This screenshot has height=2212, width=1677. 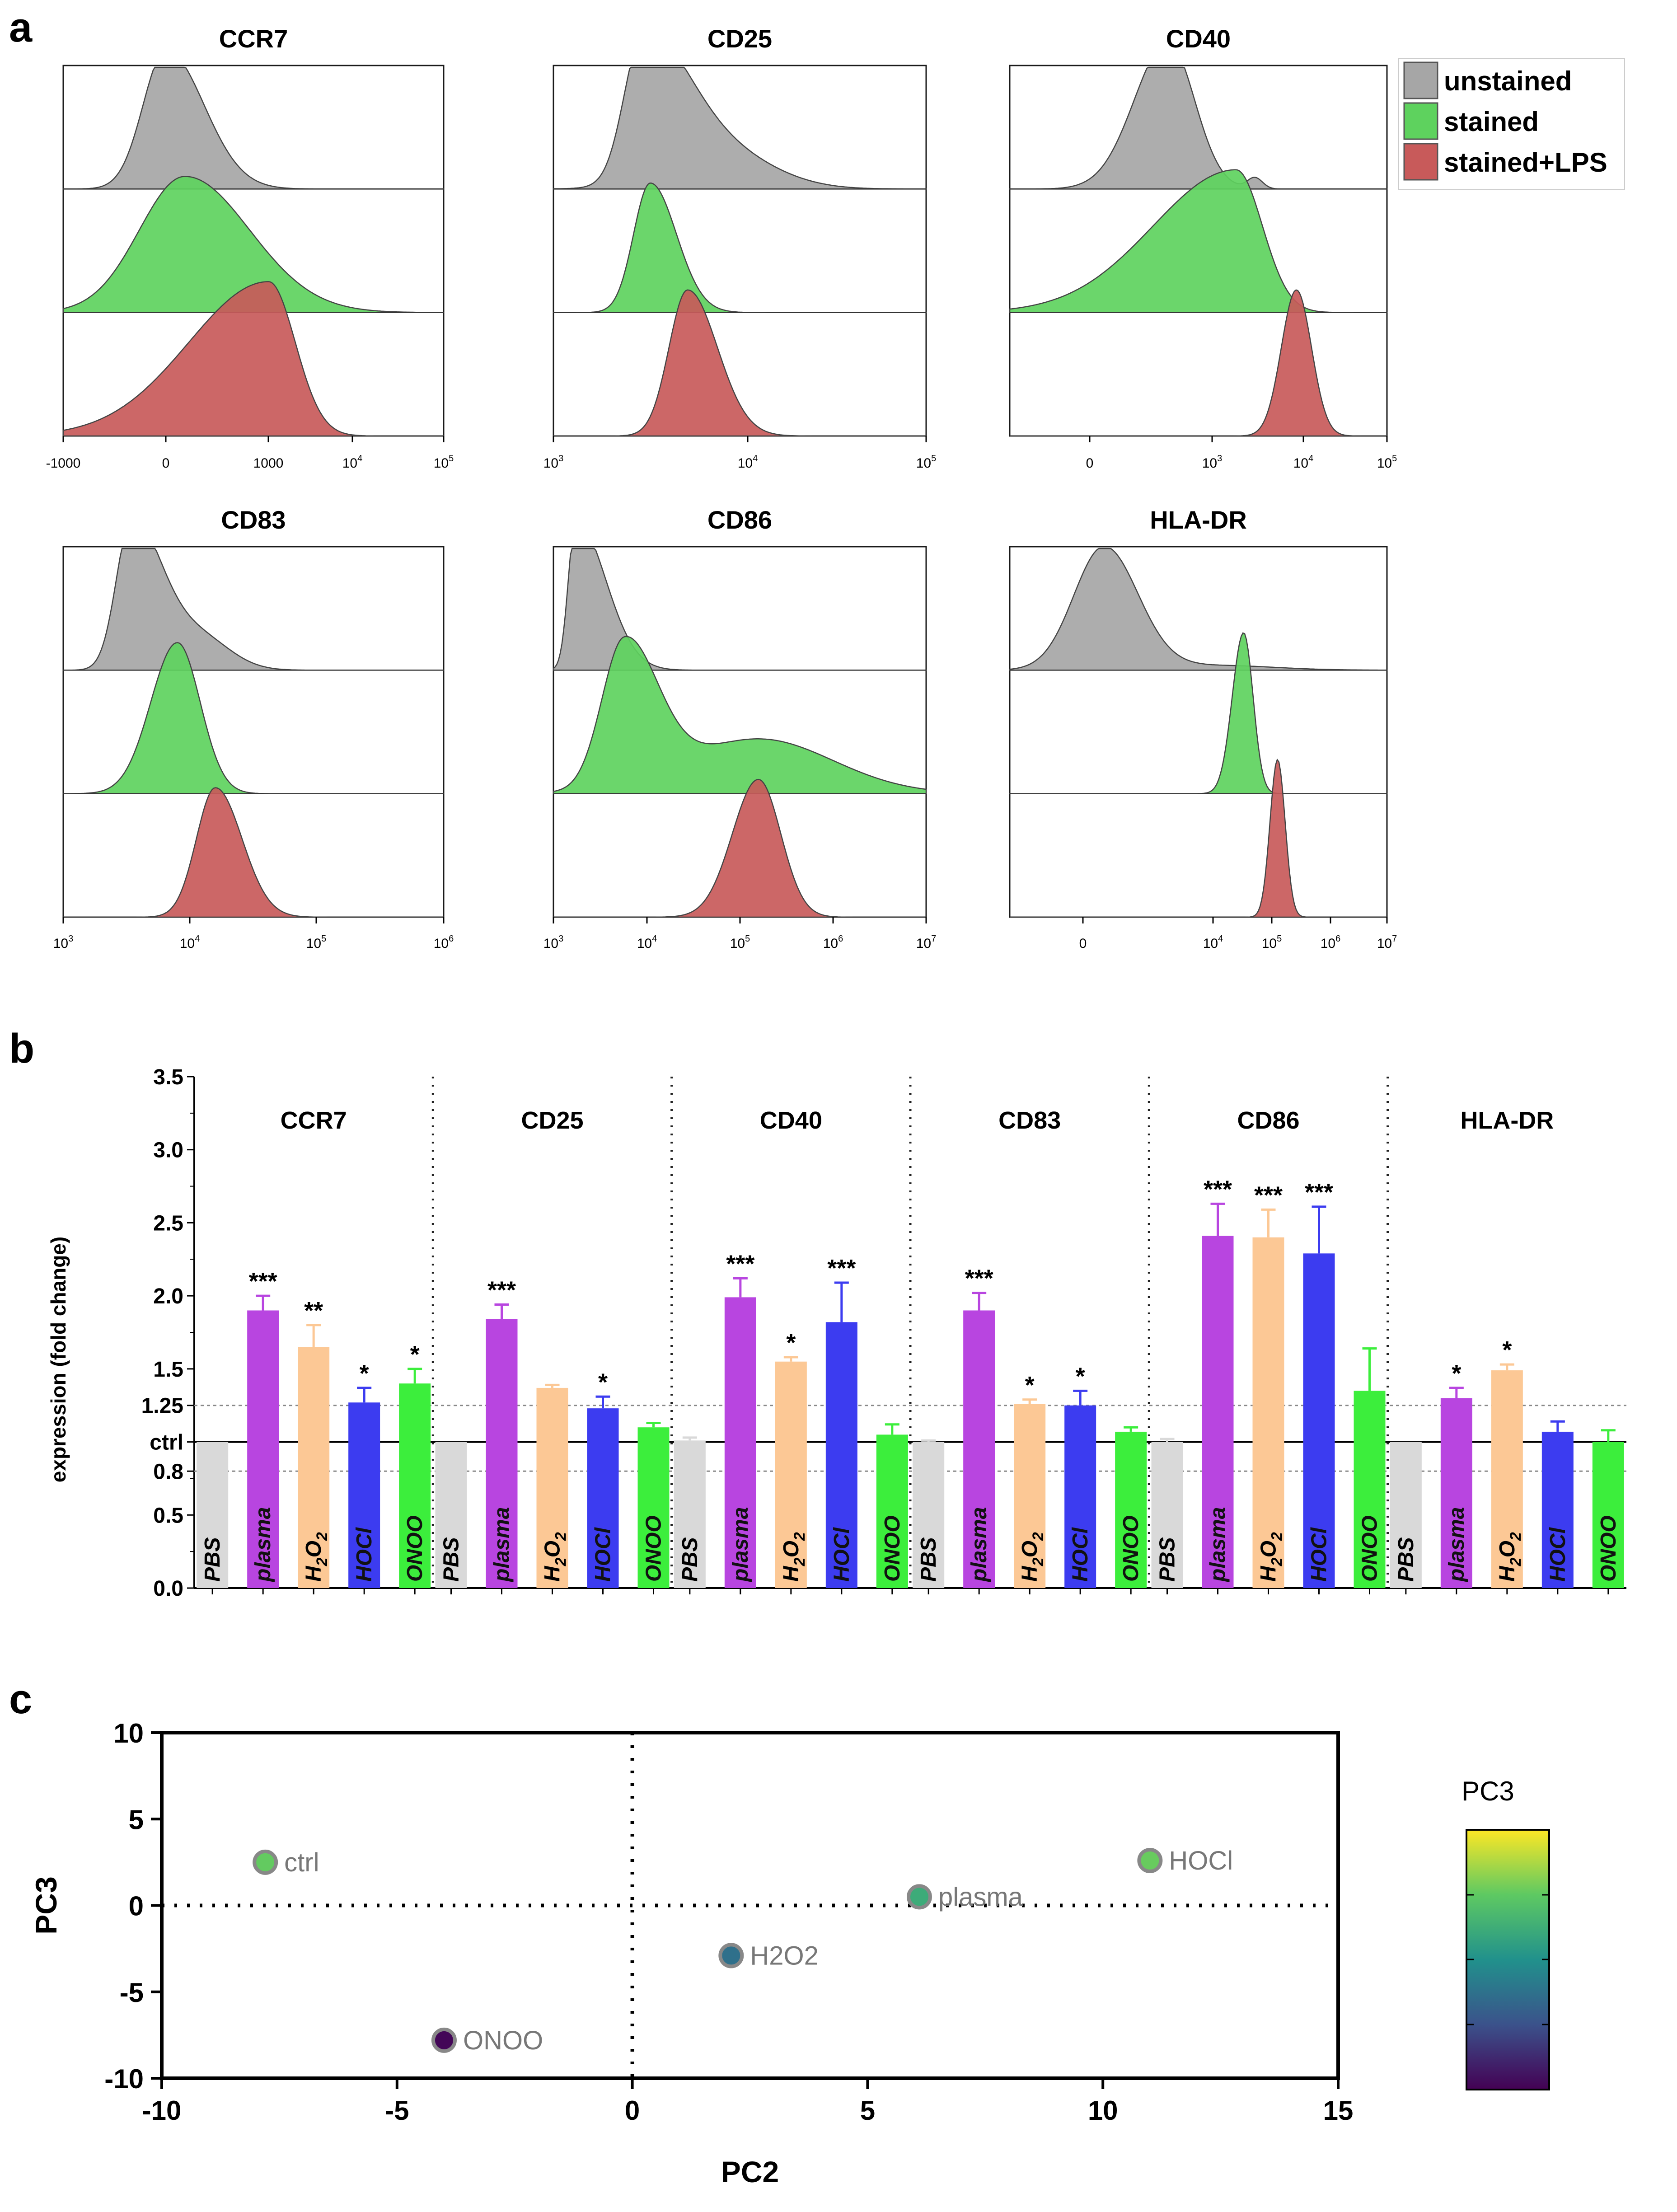 What do you see at coordinates (868, 2110) in the screenshot?
I see `scatter-x-tick-label: 5` at bounding box center [868, 2110].